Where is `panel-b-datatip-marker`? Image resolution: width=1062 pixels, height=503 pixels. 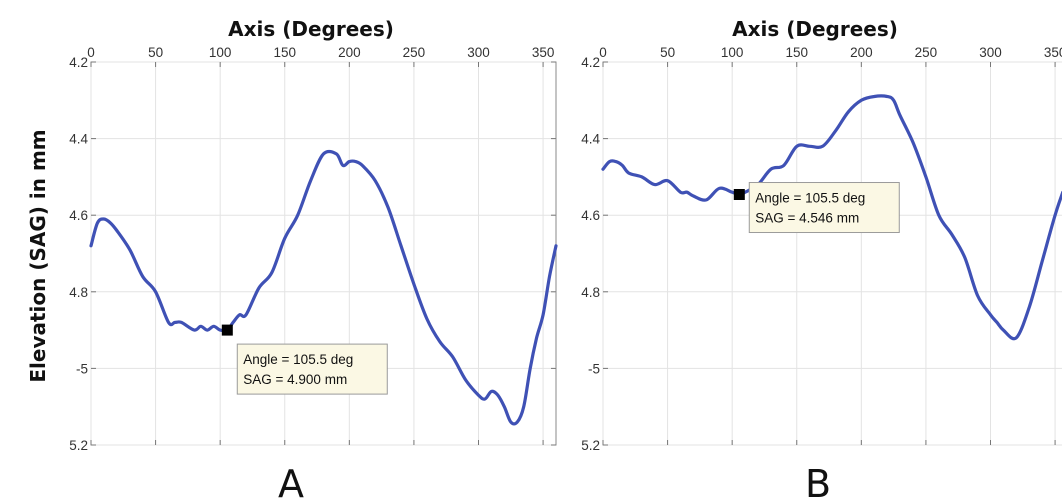
panel-b-datatip-marker is located at coordinates (739, 194).